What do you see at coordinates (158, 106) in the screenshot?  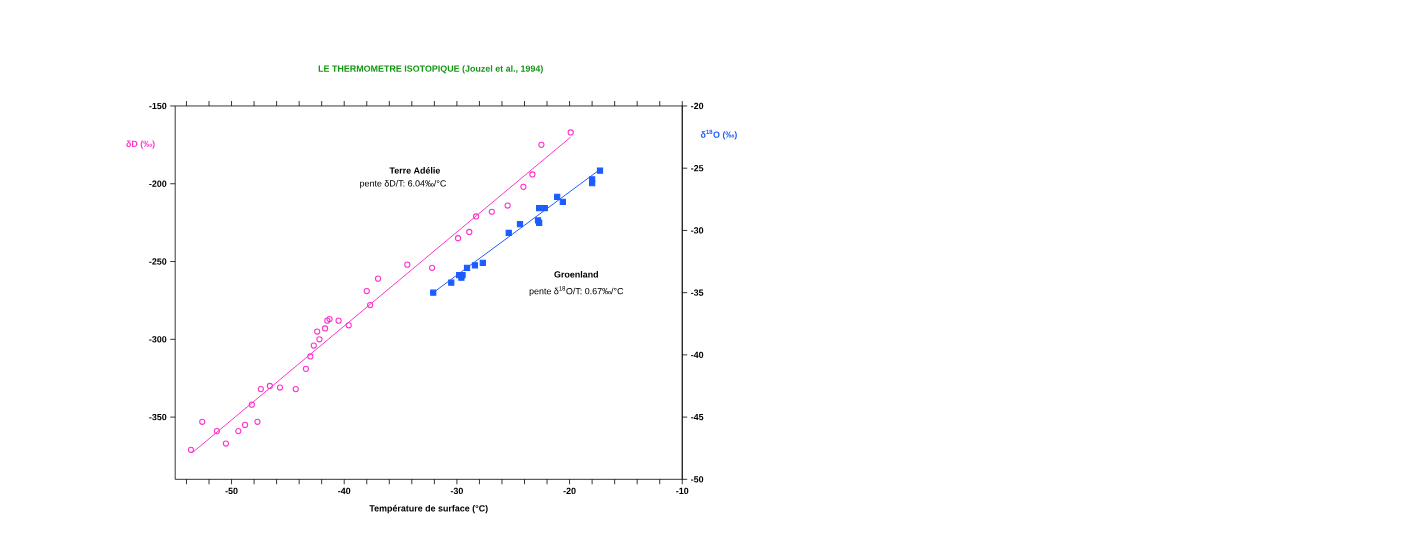 I see `y-tick-label: -150` at bounding box center [158, 106].